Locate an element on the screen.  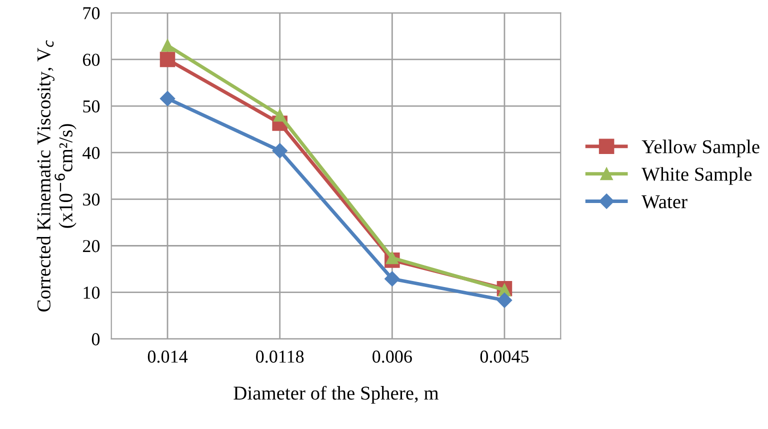
y-tick-label: 70 is located at coordinates (91, 13).